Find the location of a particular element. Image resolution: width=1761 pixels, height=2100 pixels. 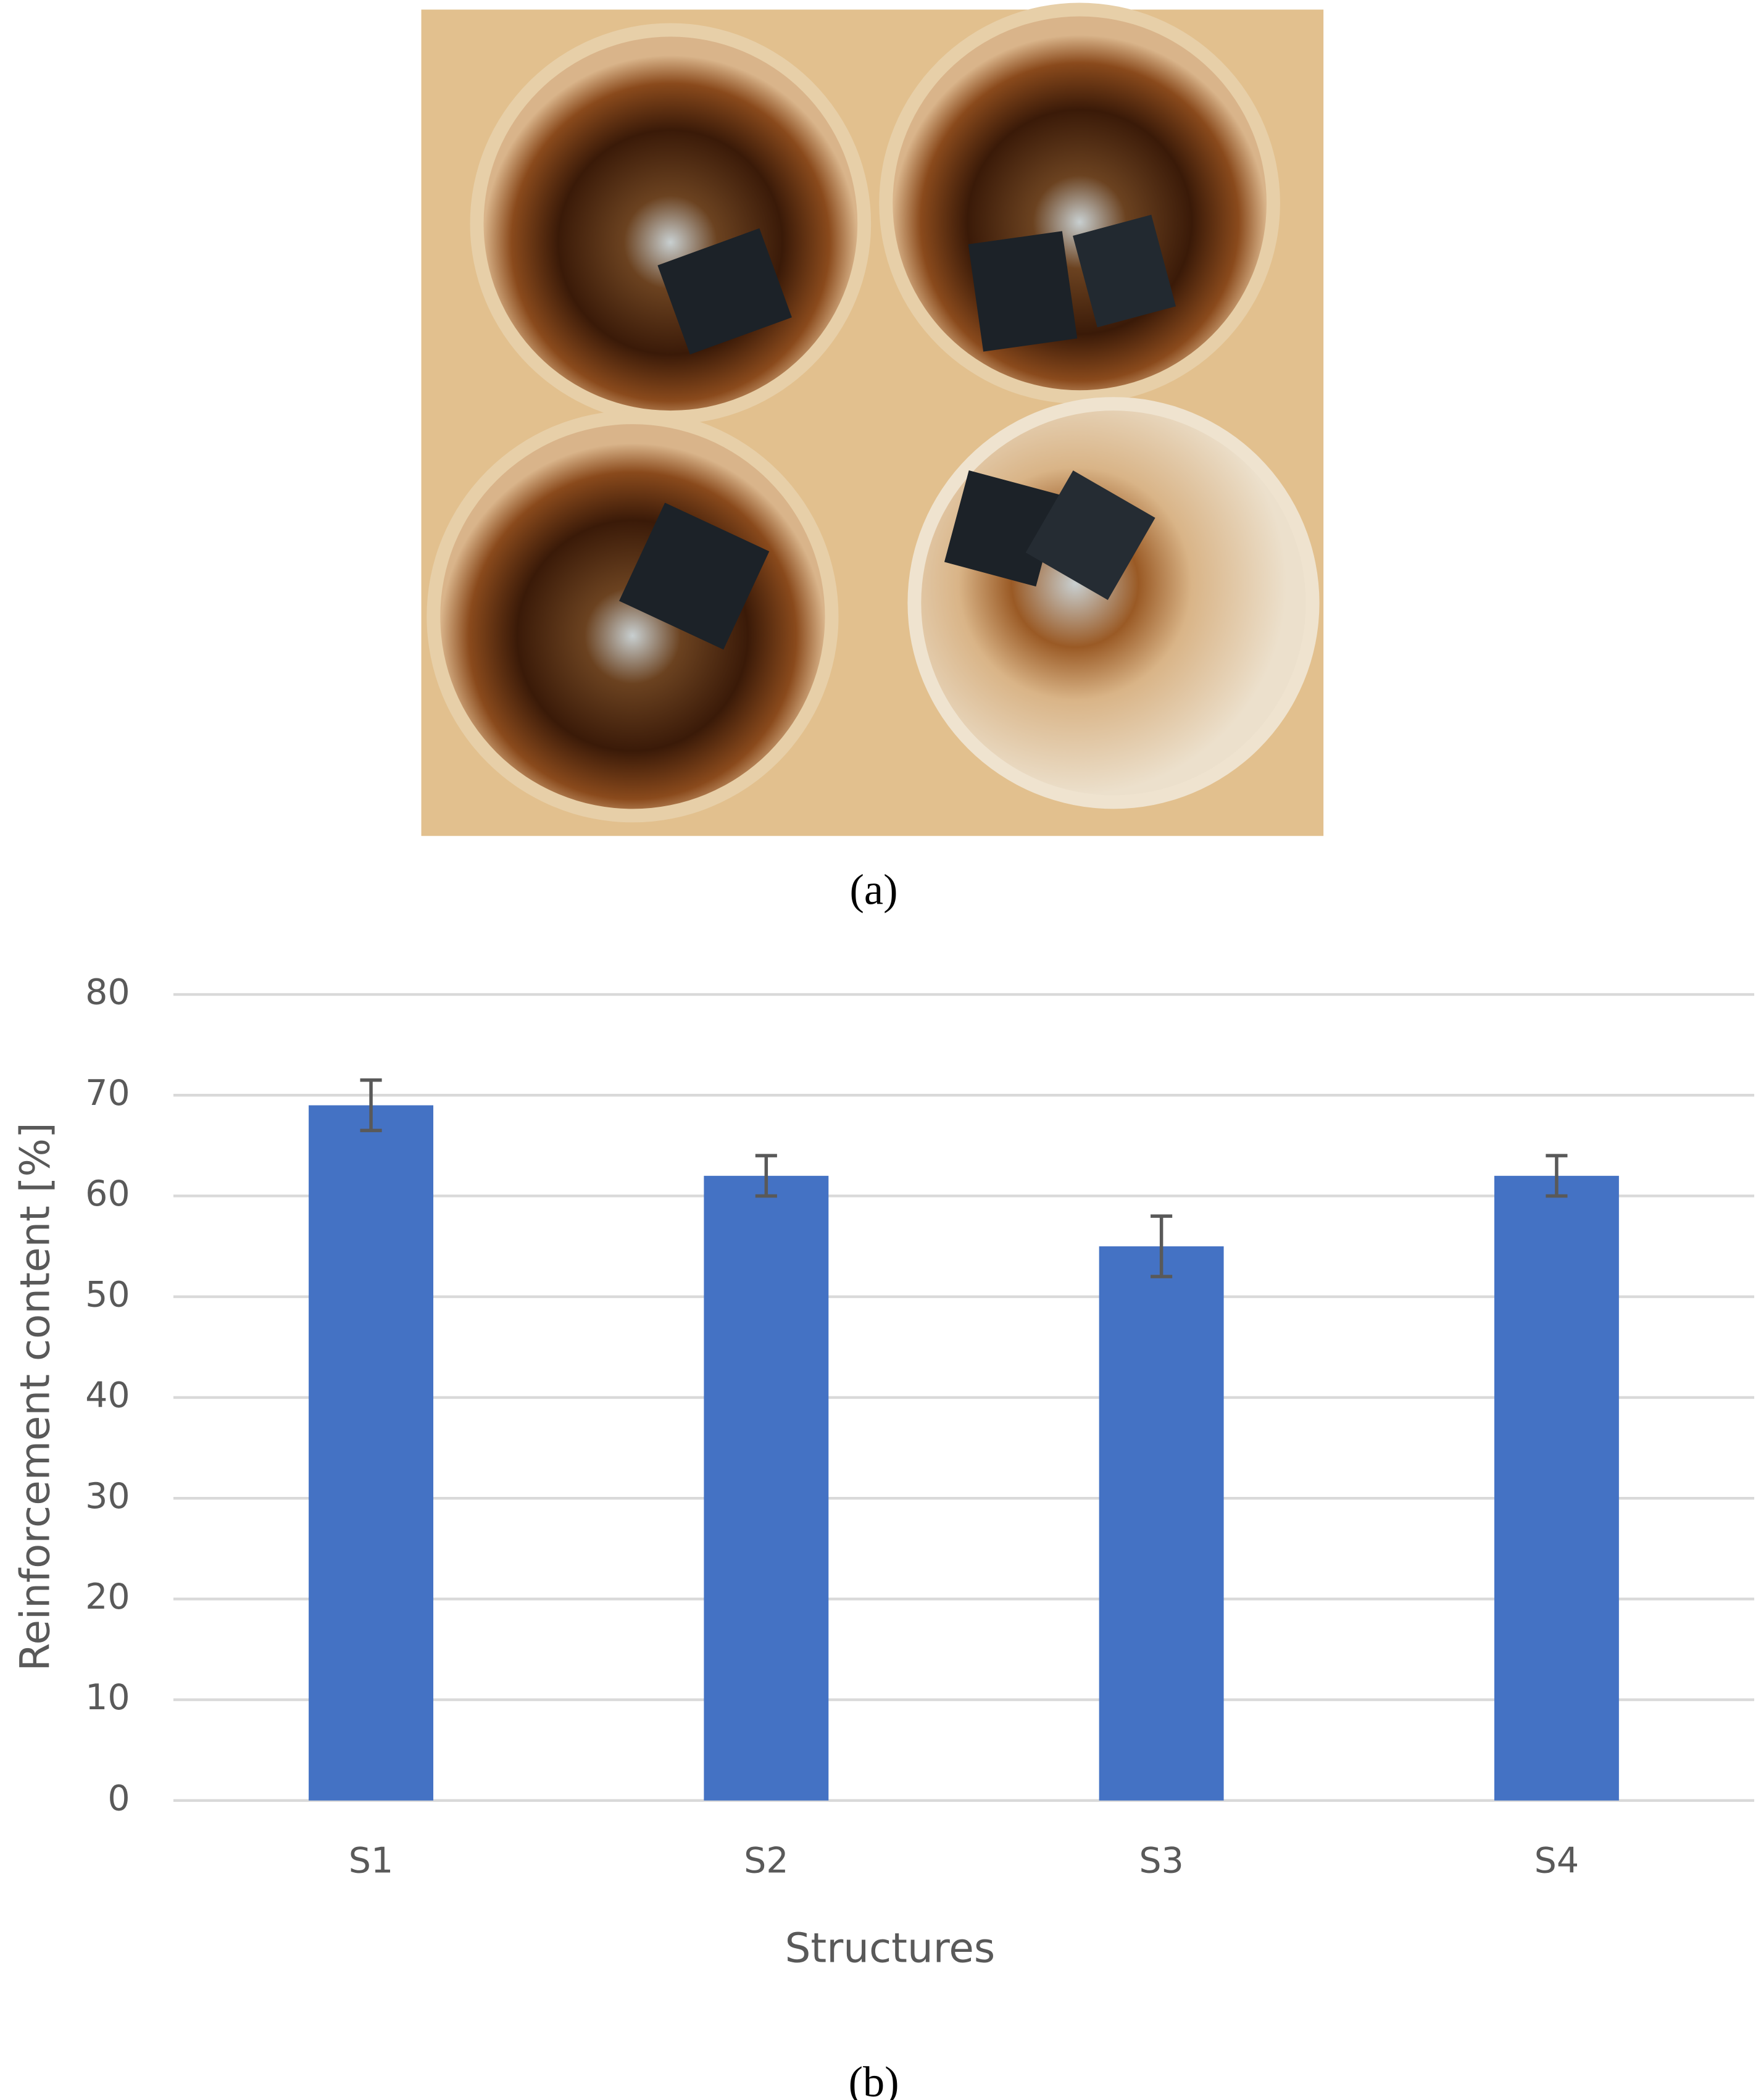

y-tick-label: 0 is located at coordinates (119, 1798).